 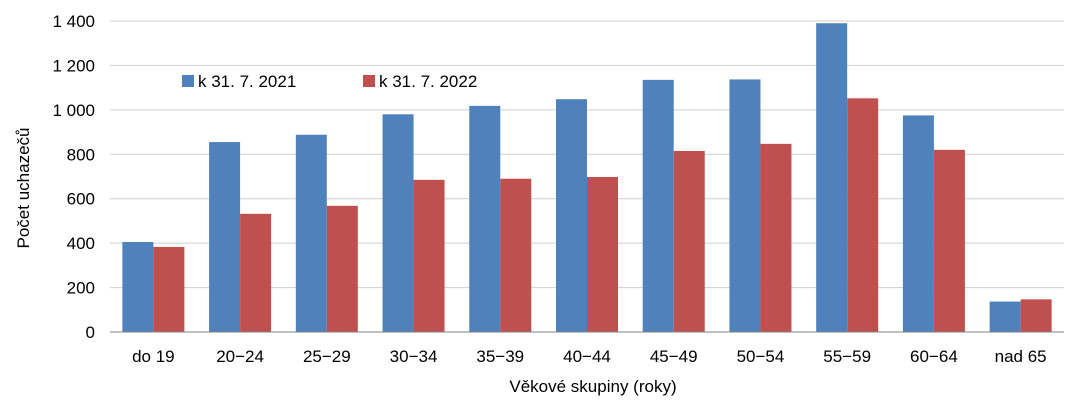 What do you see at coordinates (674, 356) in the screenshot?
I see `x-tick-label: 45−49` at bounding box center [674, 356].